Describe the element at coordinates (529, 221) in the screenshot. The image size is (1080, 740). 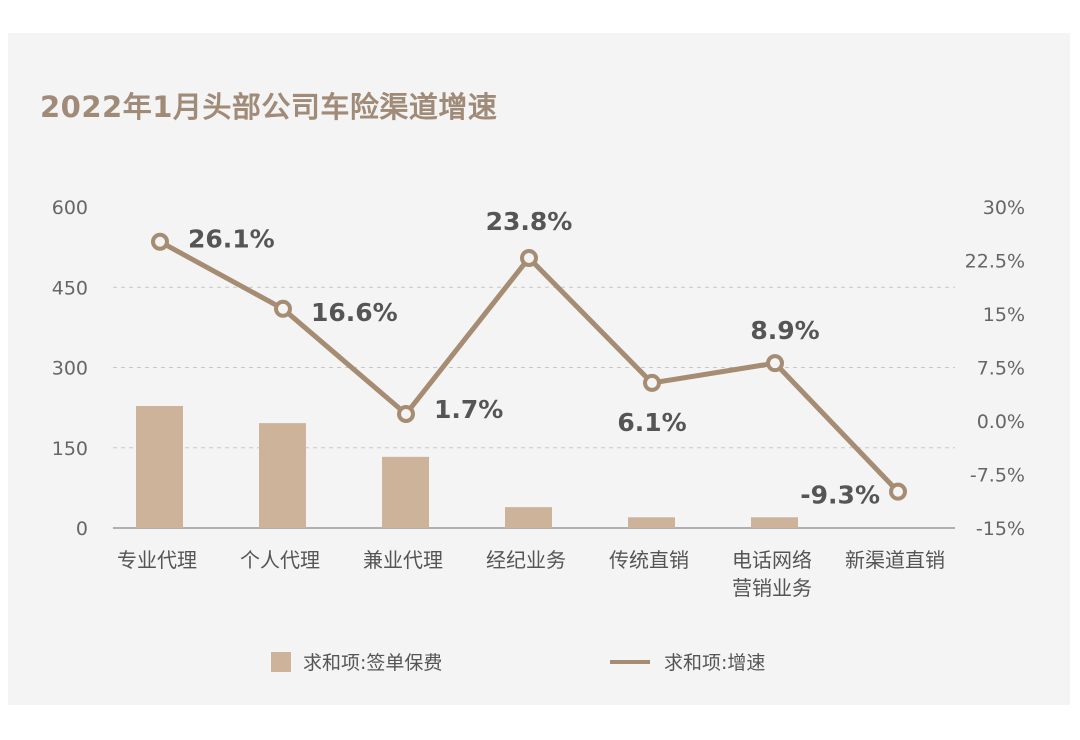
I see `data-label: 23.8%` at that location.